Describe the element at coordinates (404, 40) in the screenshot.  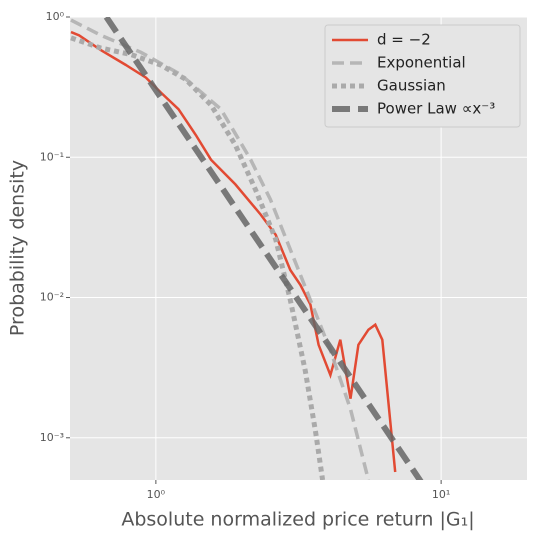
I see `legend-label: d = −2` at that location.